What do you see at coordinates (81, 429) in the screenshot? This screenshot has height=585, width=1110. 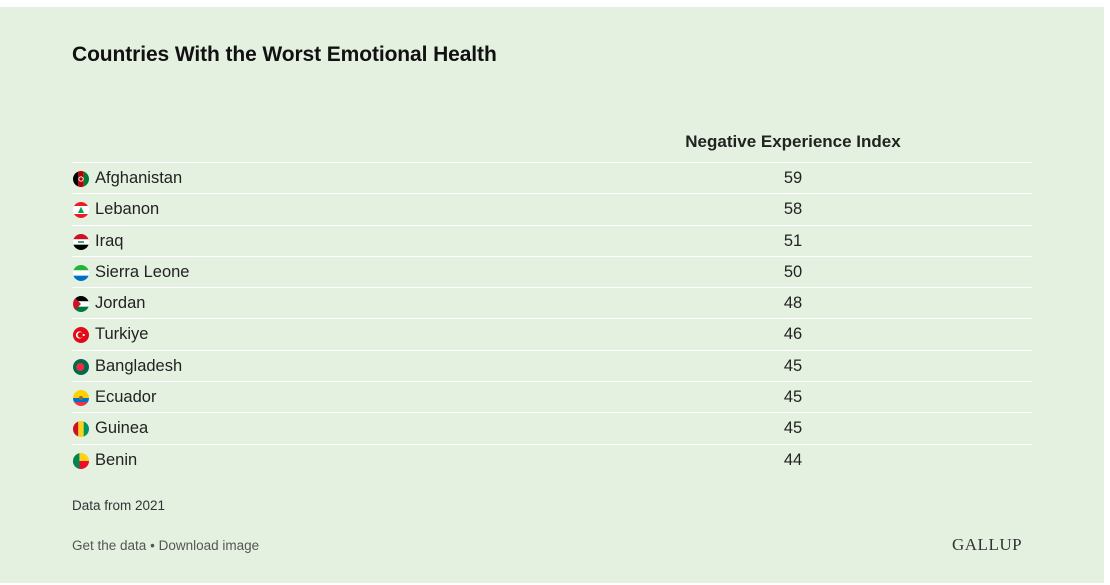 I see `guinea-flag-icon` at bounding box center [81, 429].